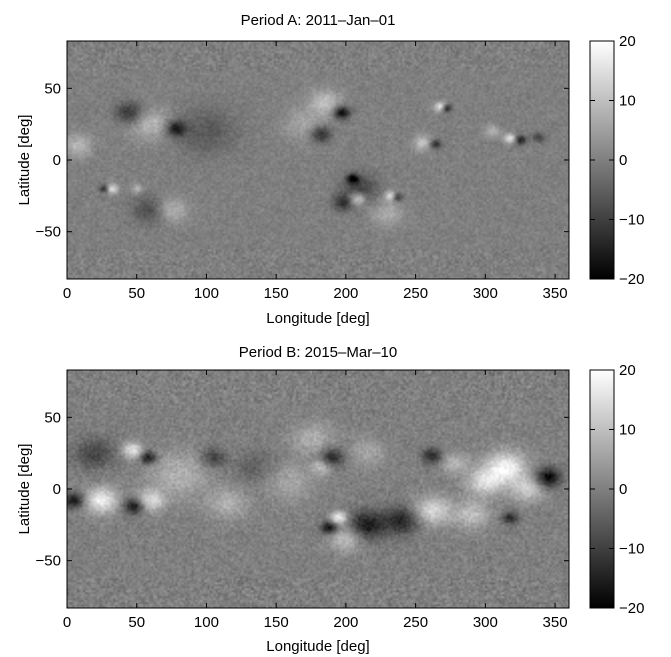 The image size is (671, 657). What do you see at coordinates (345, 622) in the screenshot?
I see `panel-b-x-tick-label: 200` at bounding box center [345, 622].